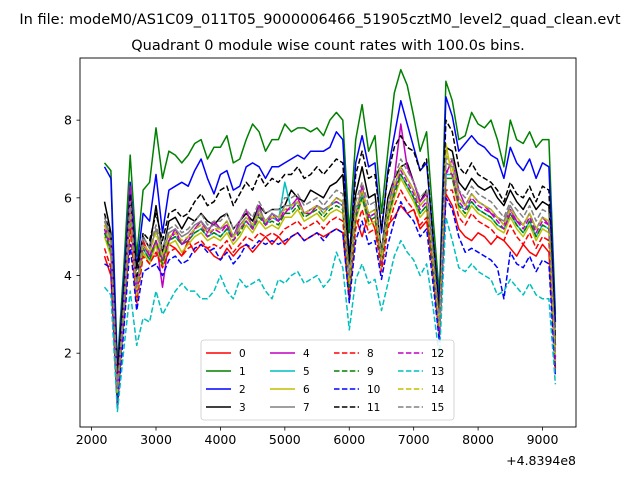 The image size is (640, 480). Describe the element at coordinates (285, 439) in the screenshot. I see `x-tick-label: 5000` at that location.